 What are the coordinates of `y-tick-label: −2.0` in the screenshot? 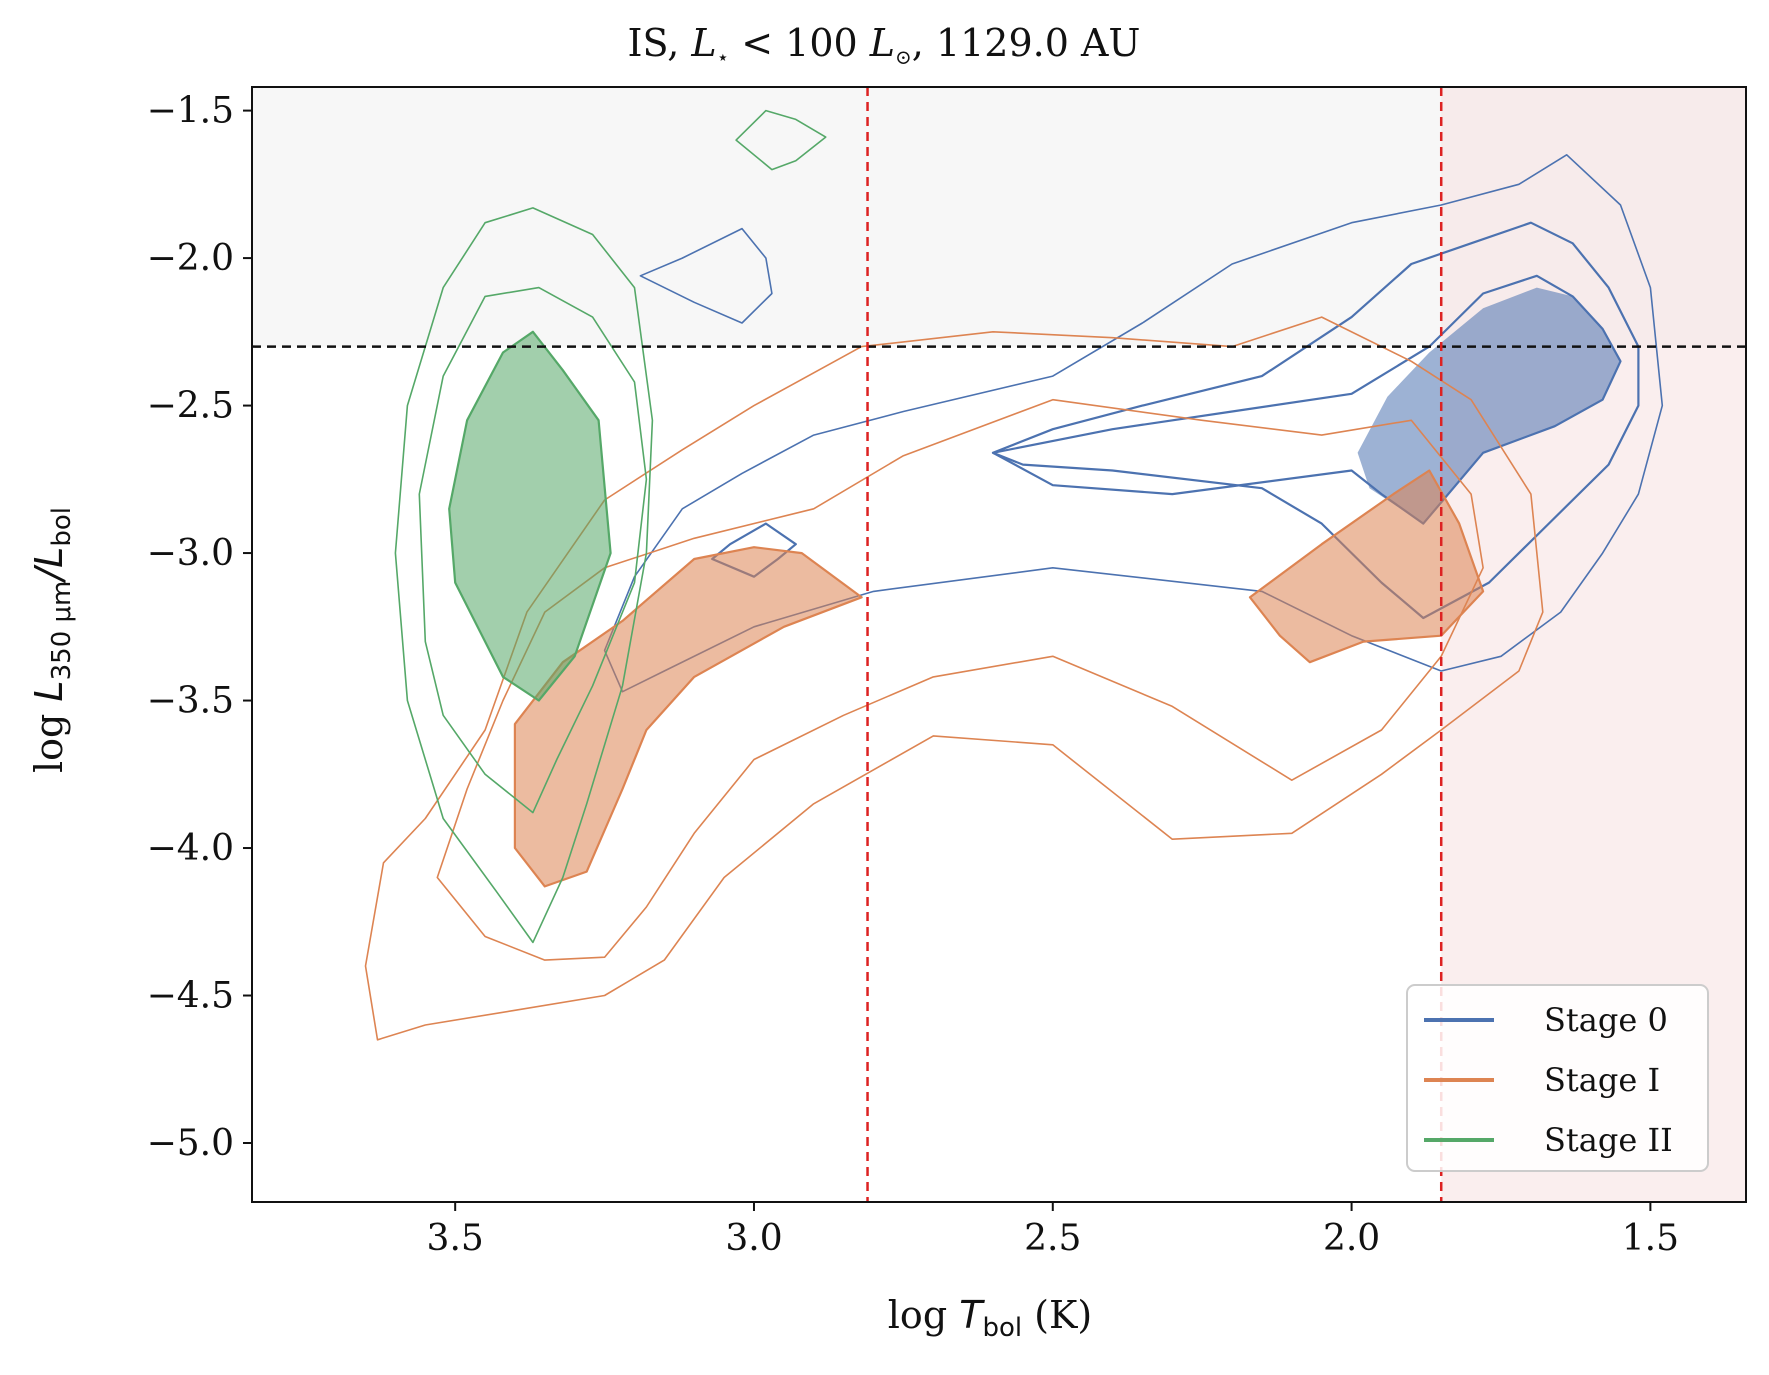 It's located at (190, 258).